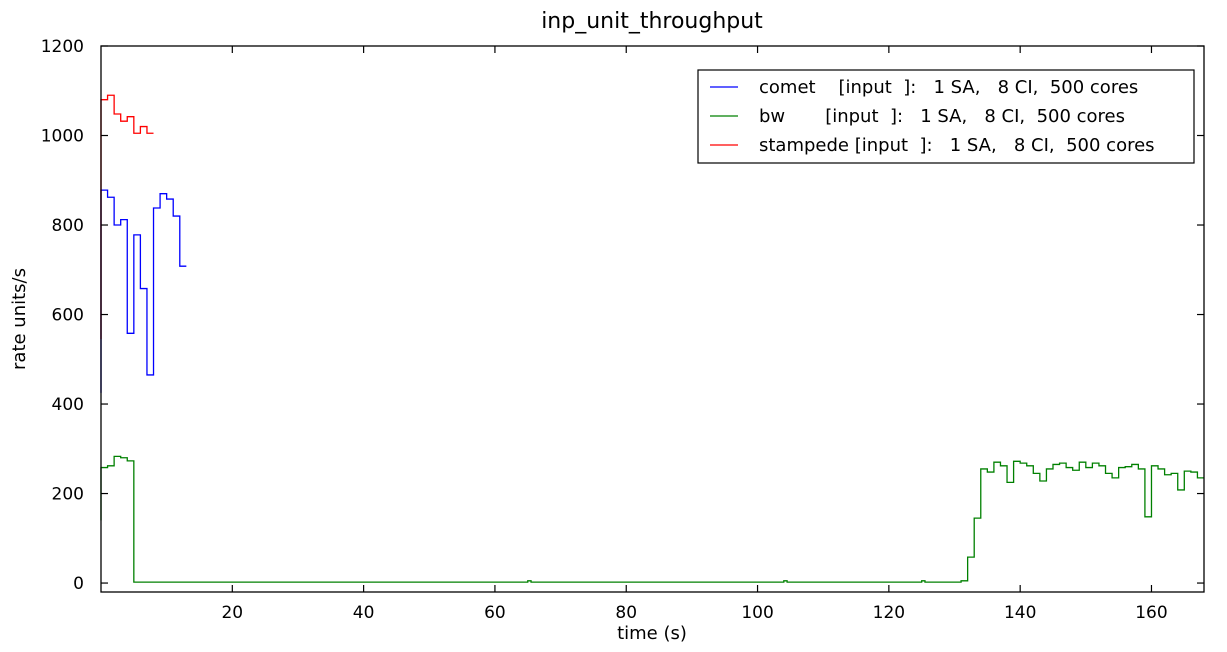  I want to click on x-axis-label: time (s), so click(652, 633).